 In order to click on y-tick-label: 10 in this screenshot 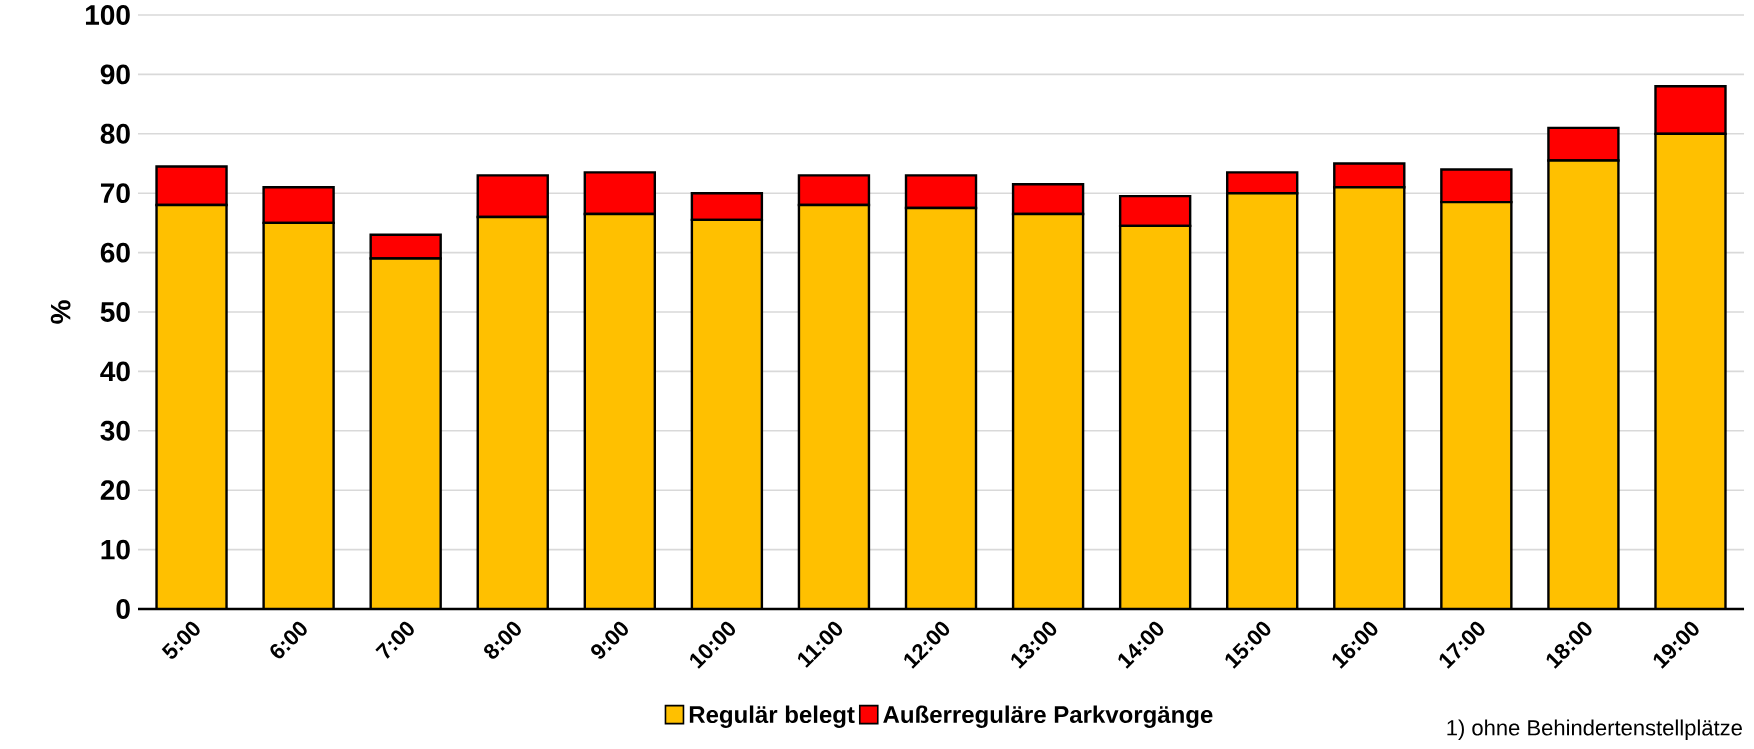, I will do `click(115, 549)`.